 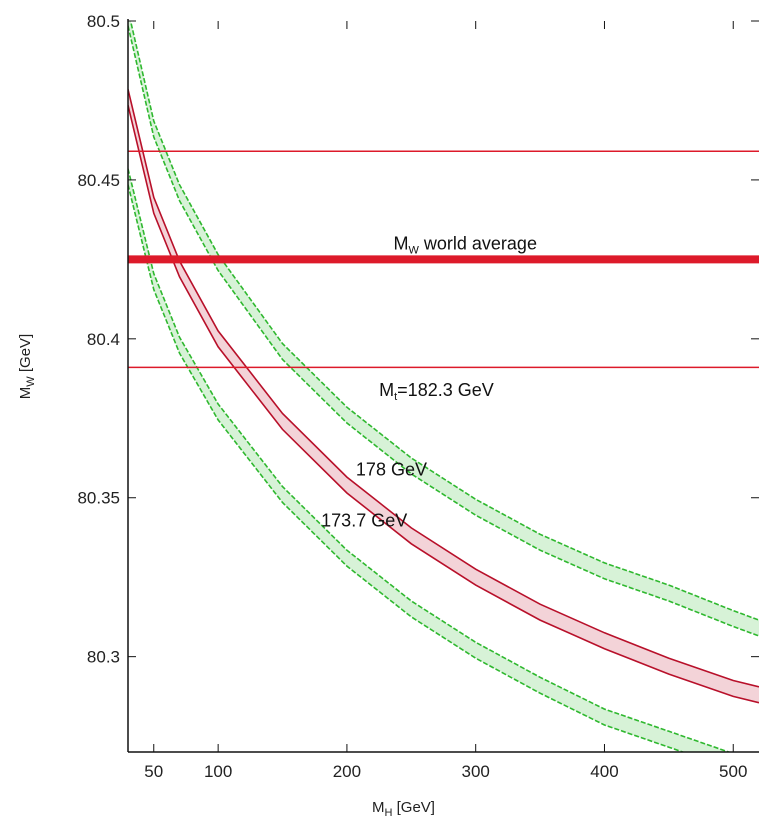 What do you see at coordinates (395, 397) in the screenshot?
I see `mt-annotation-sub: t` at bounding box center [395, 397].